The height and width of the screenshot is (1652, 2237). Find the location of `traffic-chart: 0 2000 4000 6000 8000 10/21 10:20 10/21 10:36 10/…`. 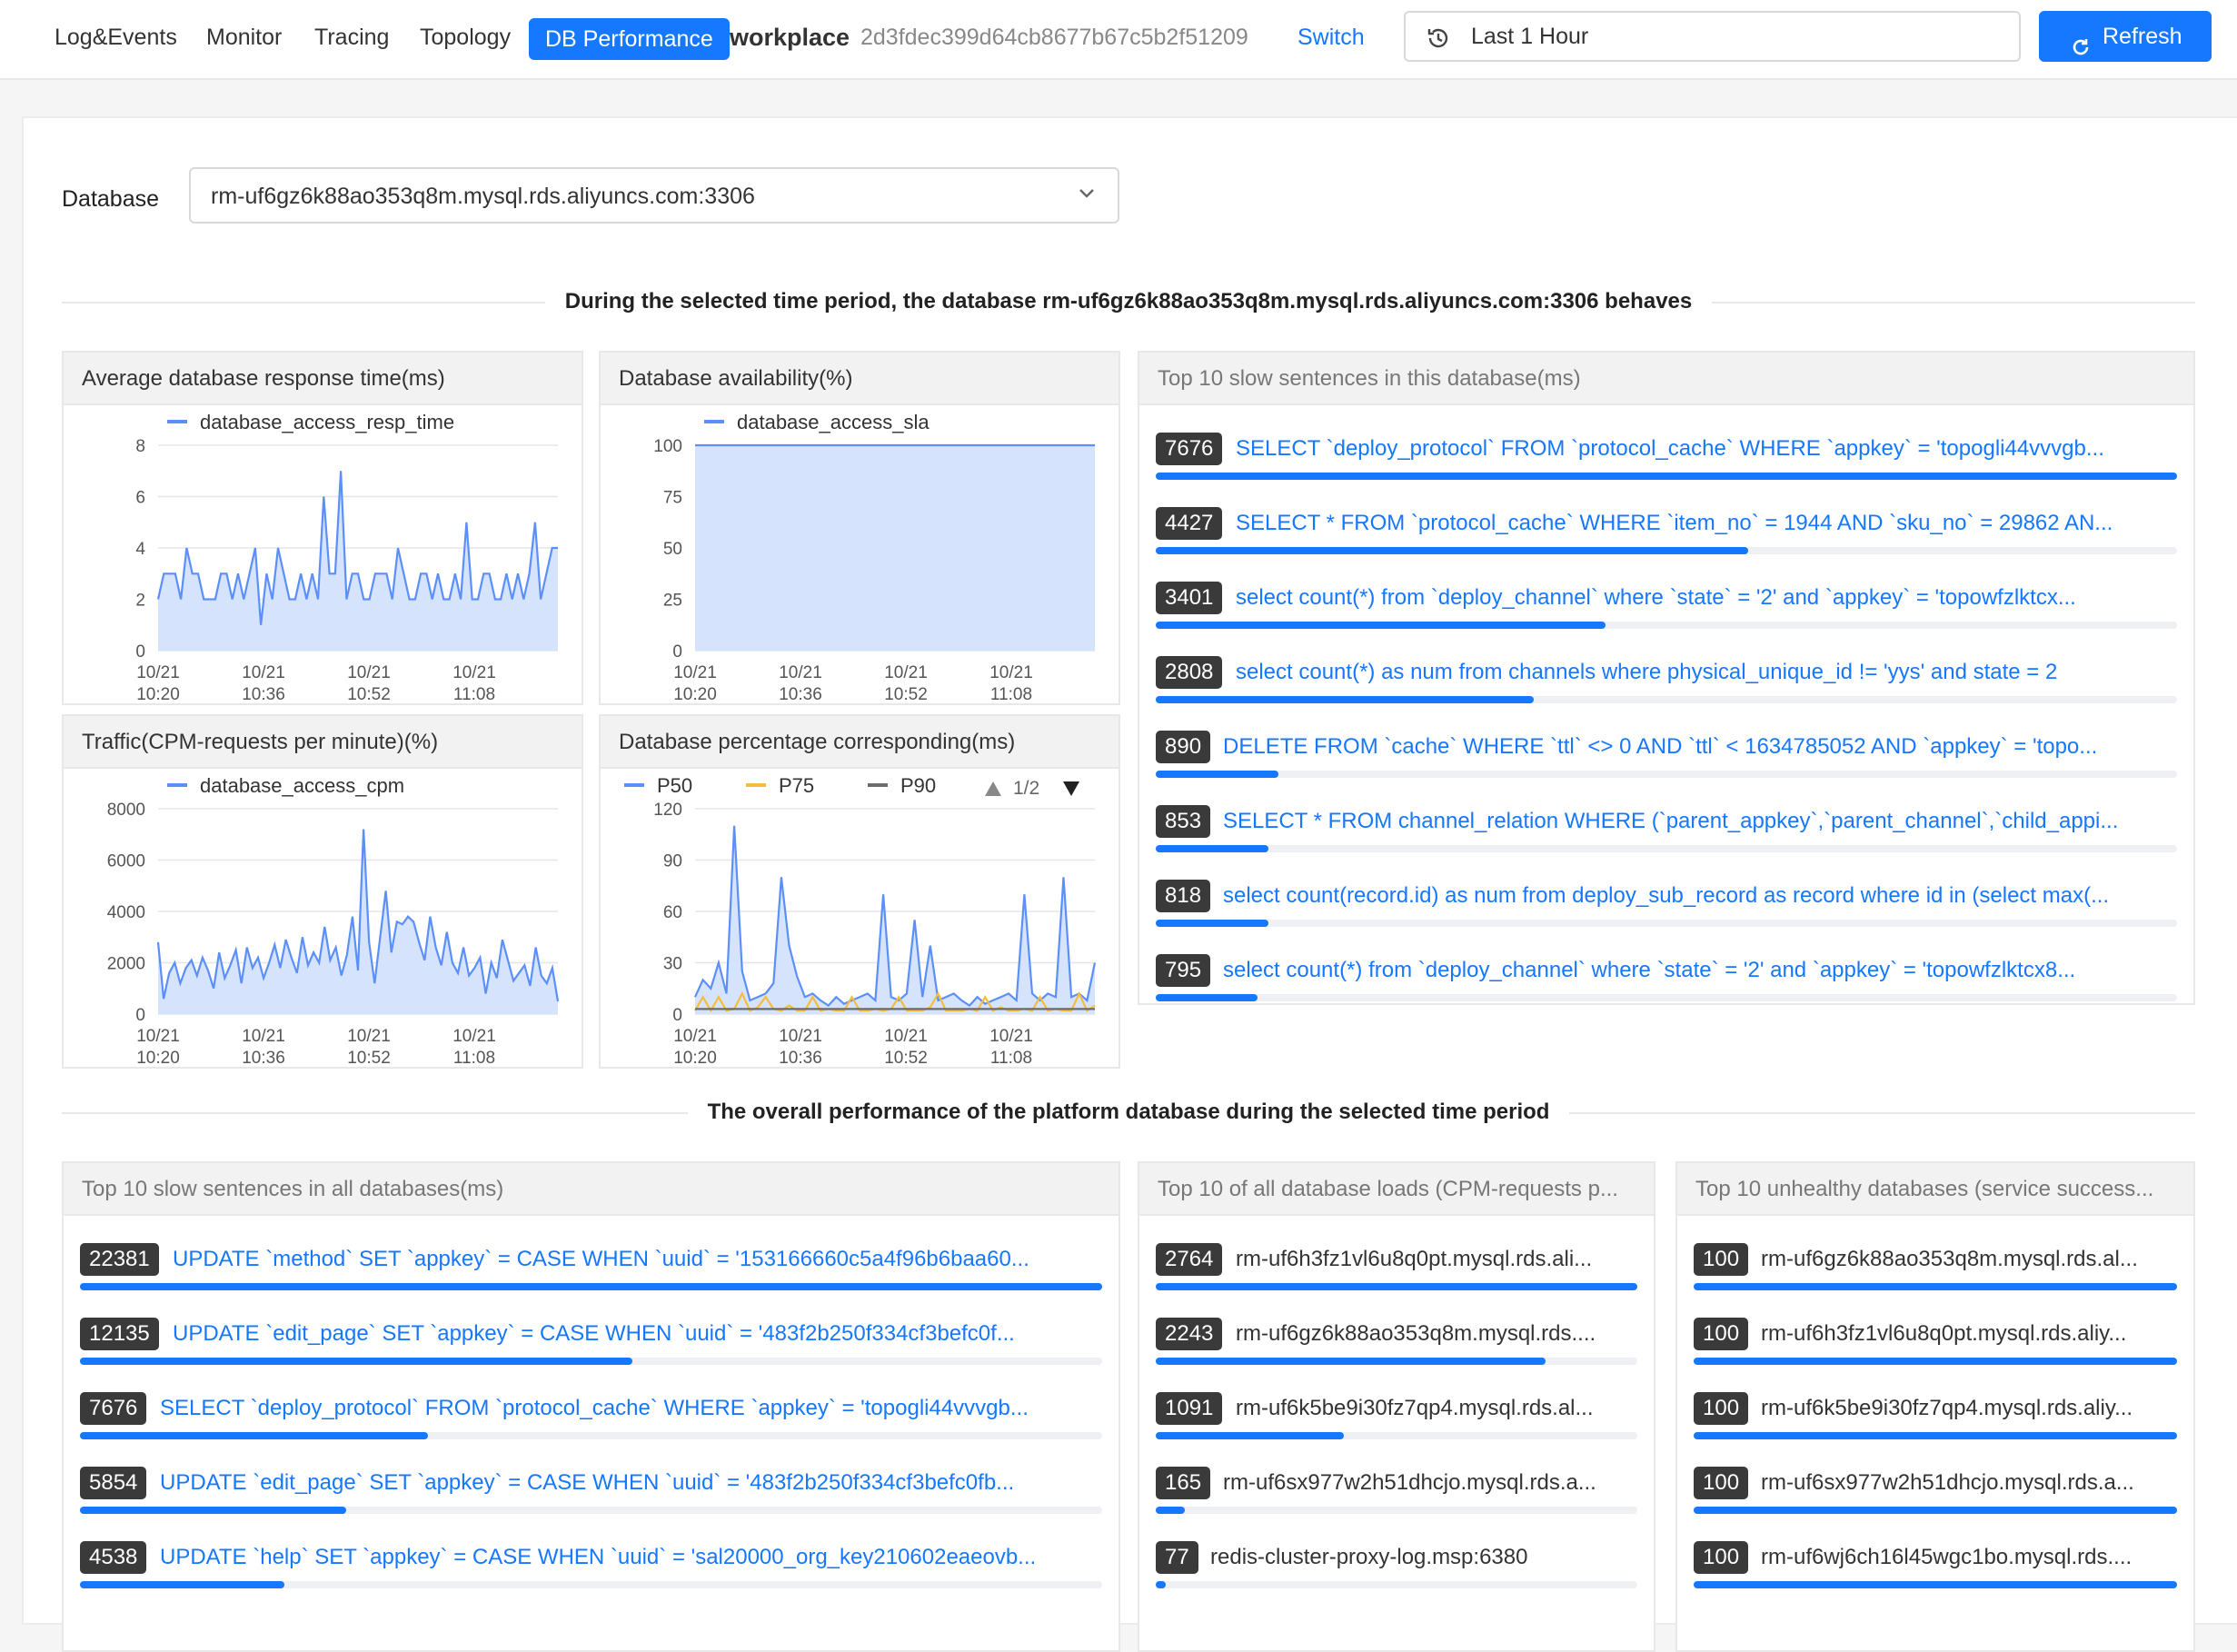

traffic-chart: 0 2000 4000 6000 8000 10/21 10:20 10/21 10:36 10/… is located at coordinates (333, 921).